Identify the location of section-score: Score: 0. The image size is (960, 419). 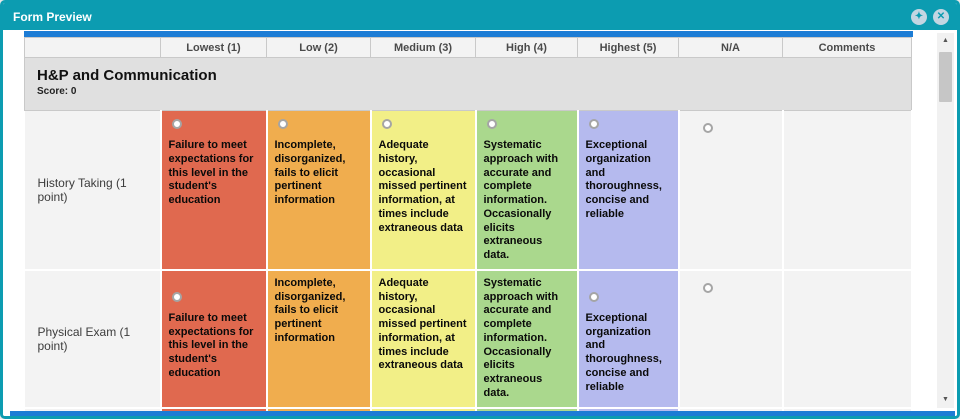
(57, 91).